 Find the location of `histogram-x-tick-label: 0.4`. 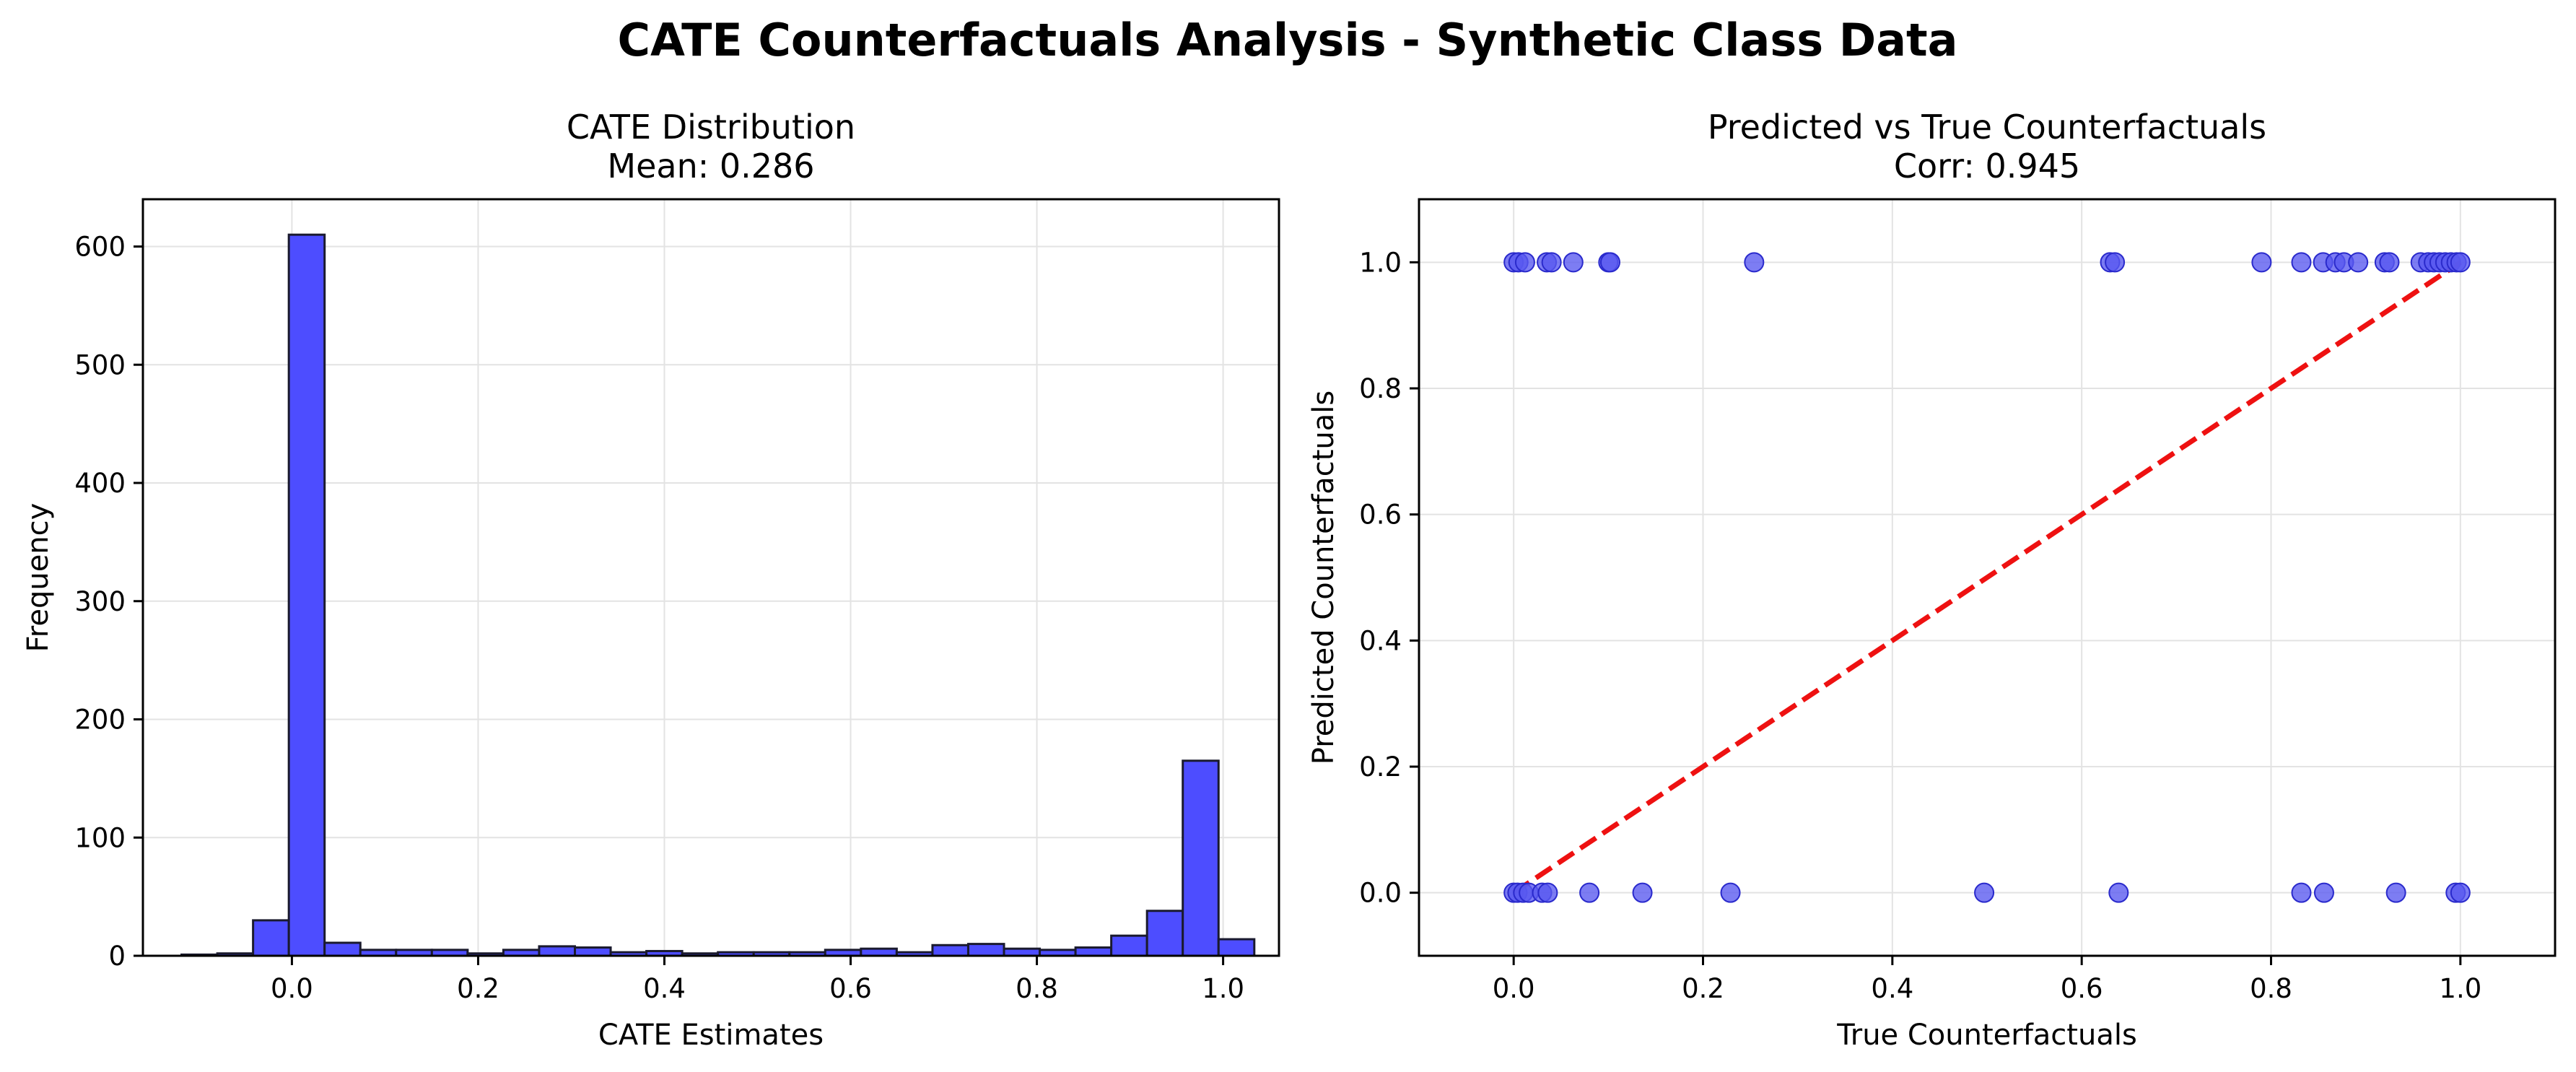

histogram-x-tick-label: 0.4 is located at coordinates (664, 989).